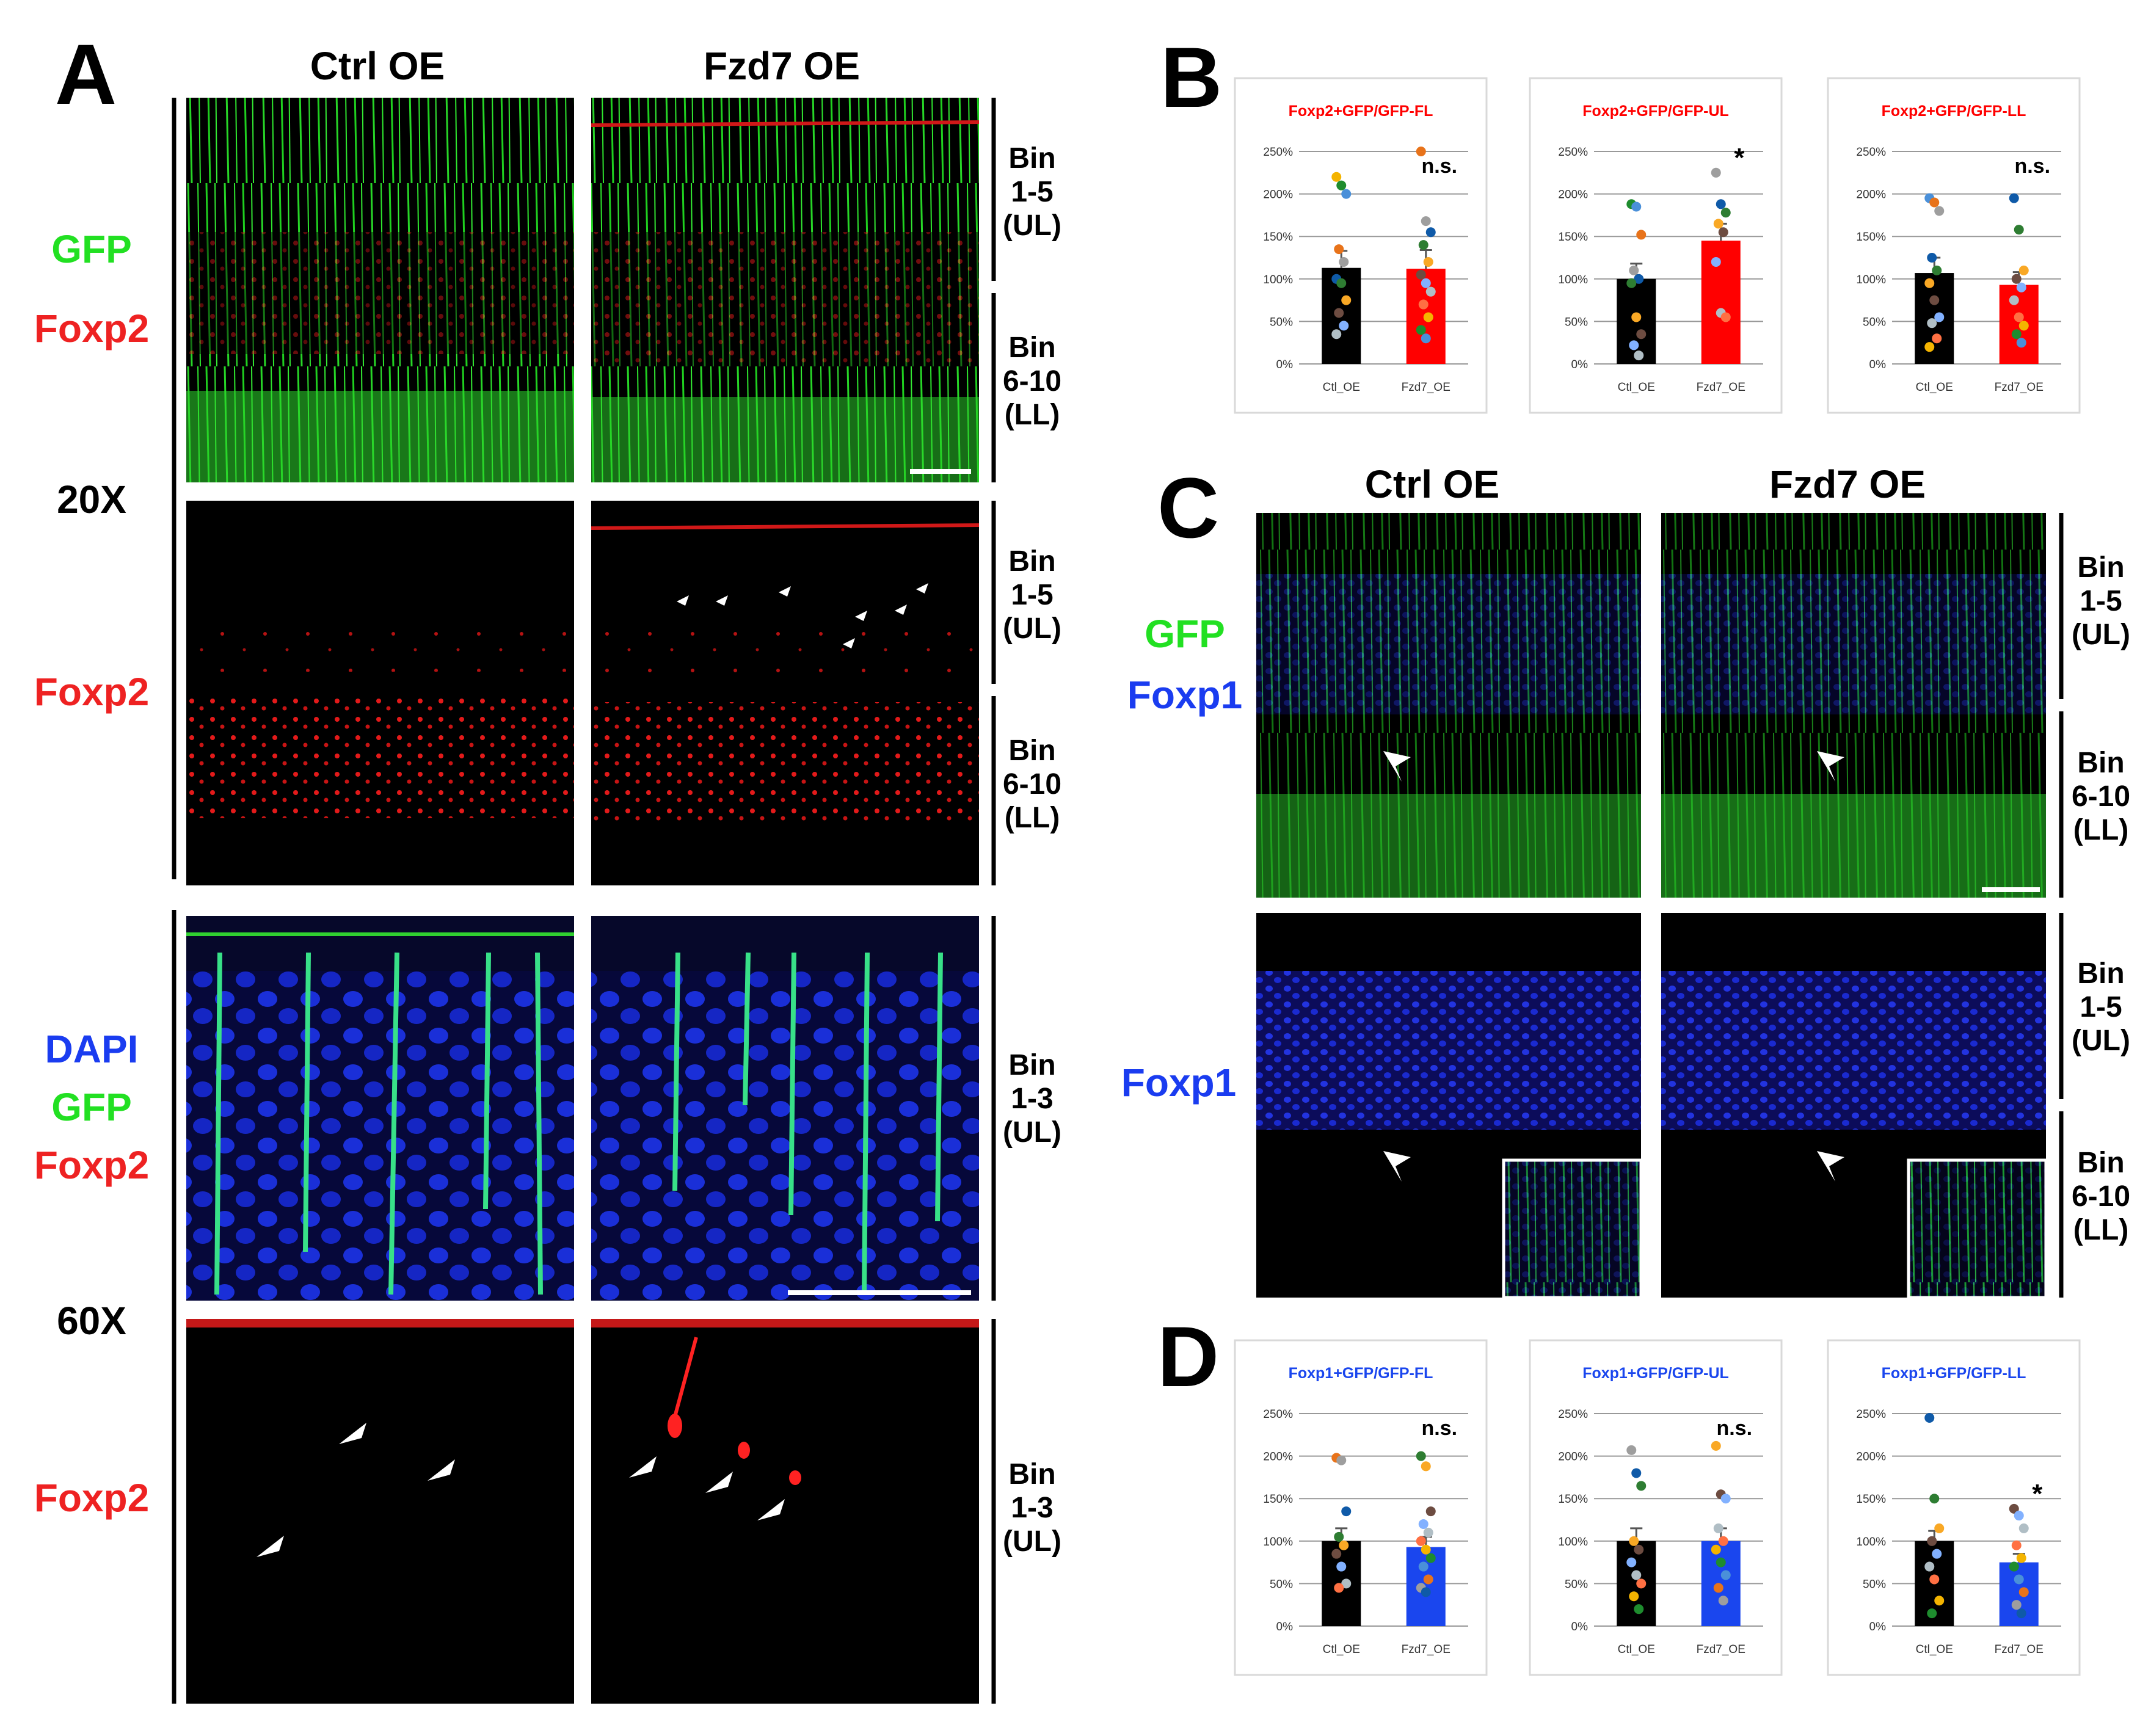  What do you see at coordinates (1721, 303) in the screenshot?
I see `bar` at bounding box center [1721, 303].